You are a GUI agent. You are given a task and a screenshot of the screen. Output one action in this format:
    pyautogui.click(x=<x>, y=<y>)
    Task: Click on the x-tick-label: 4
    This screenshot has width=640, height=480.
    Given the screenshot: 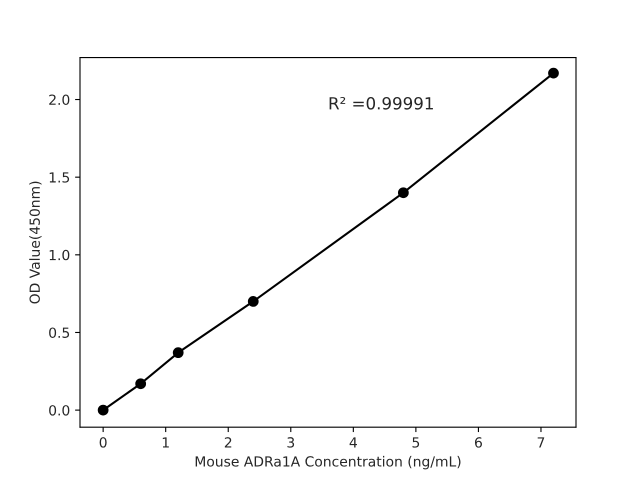 What is the action you would take?
    pyautogui.click(x=353, y=442)
    